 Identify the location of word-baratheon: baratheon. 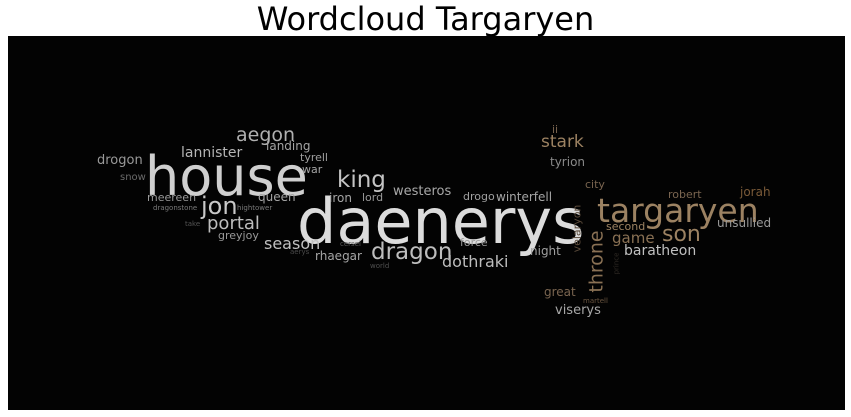
(660, 251).